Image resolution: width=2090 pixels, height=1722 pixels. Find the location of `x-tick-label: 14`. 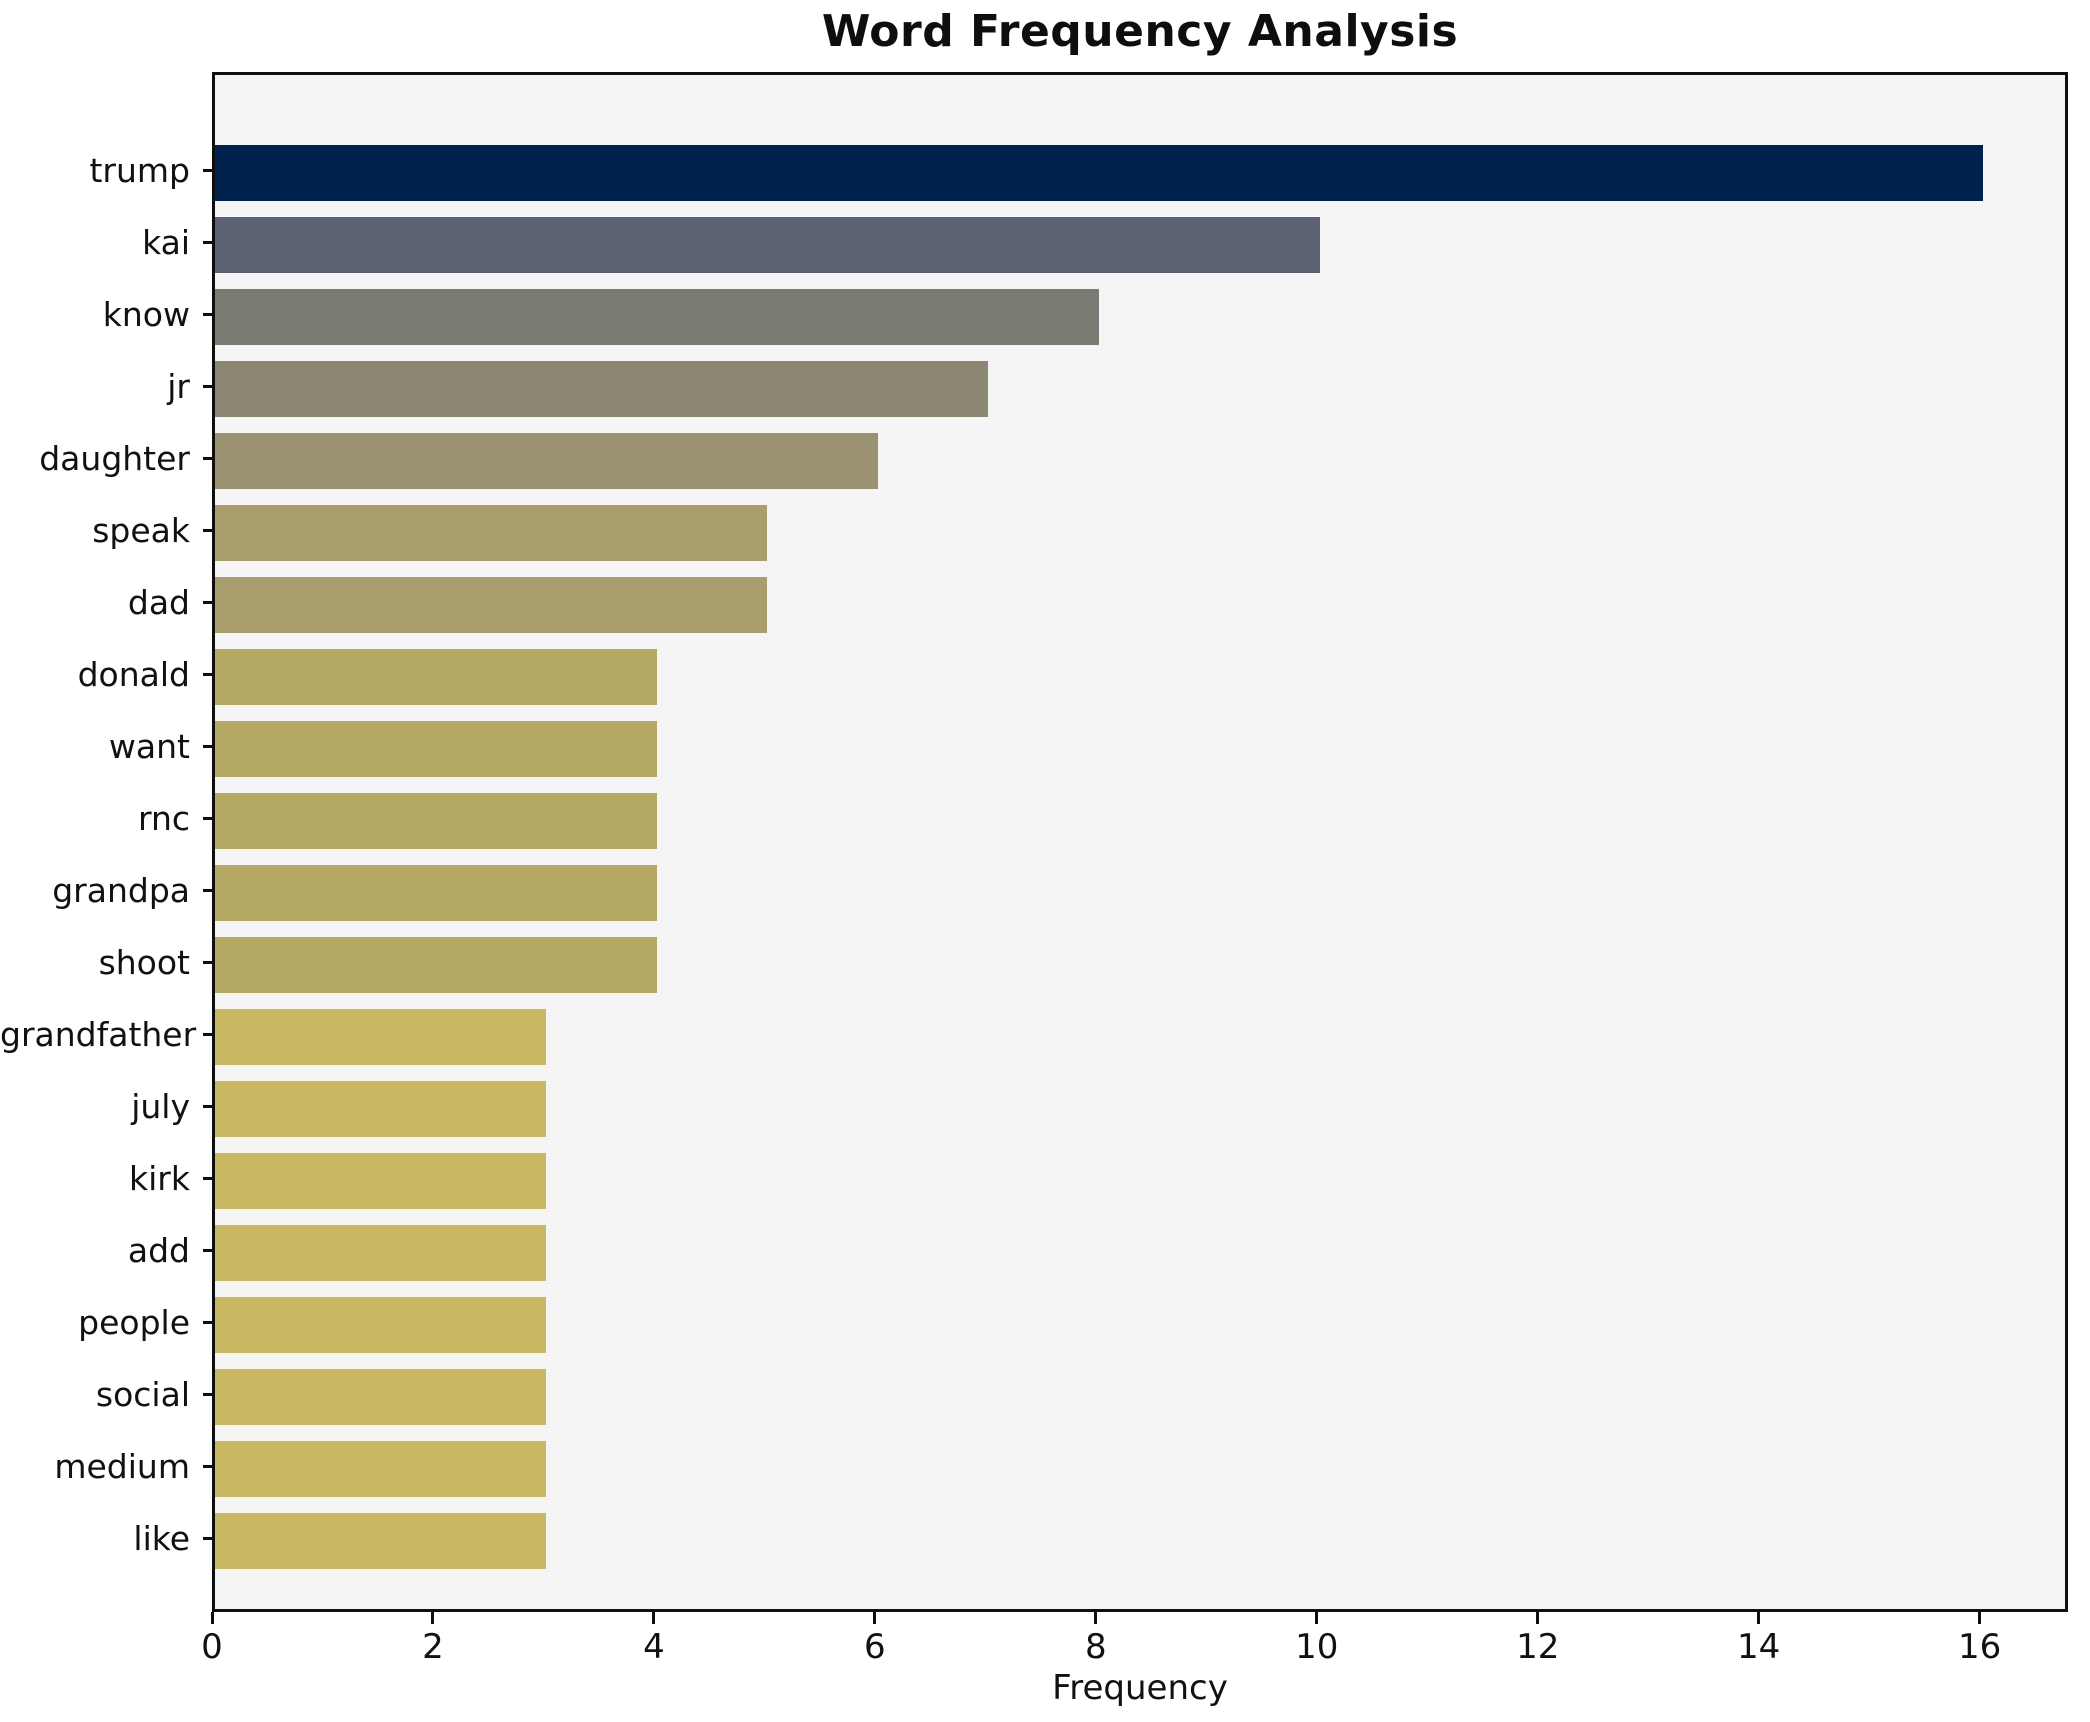

x-tick-label: 14 is located at coordinates (1759, 1647).